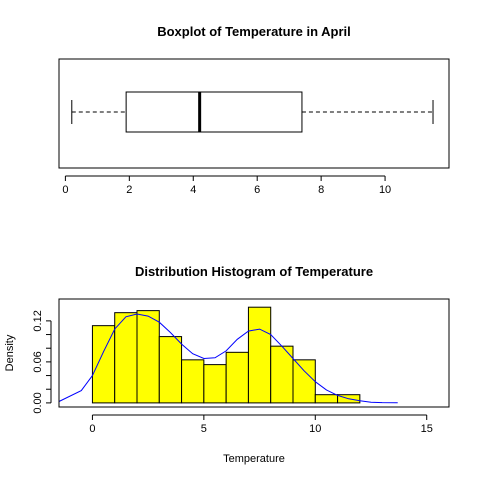 The image size is (480, 485). I want to click on boxplot-body, so click(252, 112).